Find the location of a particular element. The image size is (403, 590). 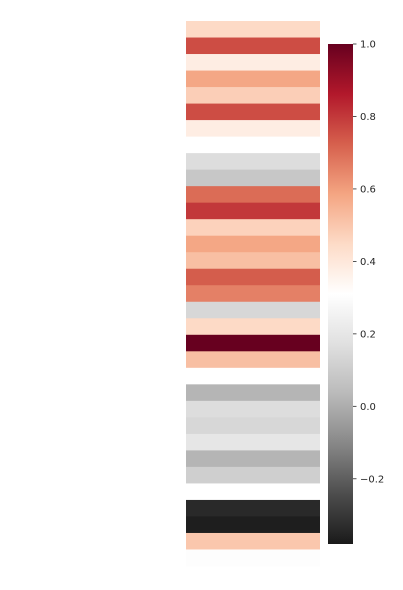

colorbar-tick-label: 0.8 is located at coordinates (368, 117).